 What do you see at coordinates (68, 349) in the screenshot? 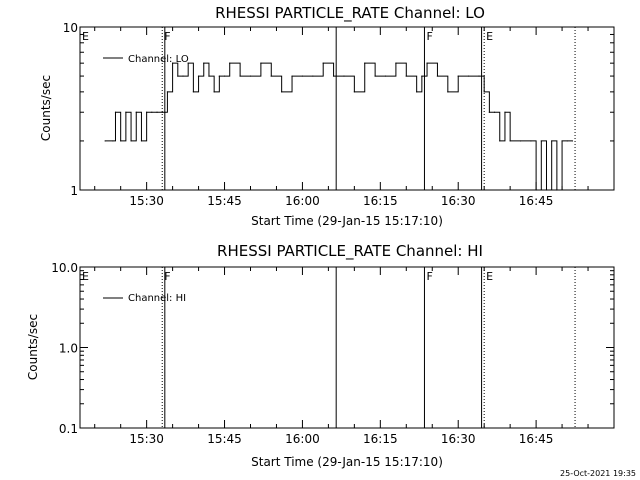
I see `bottom-y-tick-label: 1.0` at bounding box center [68, 349].